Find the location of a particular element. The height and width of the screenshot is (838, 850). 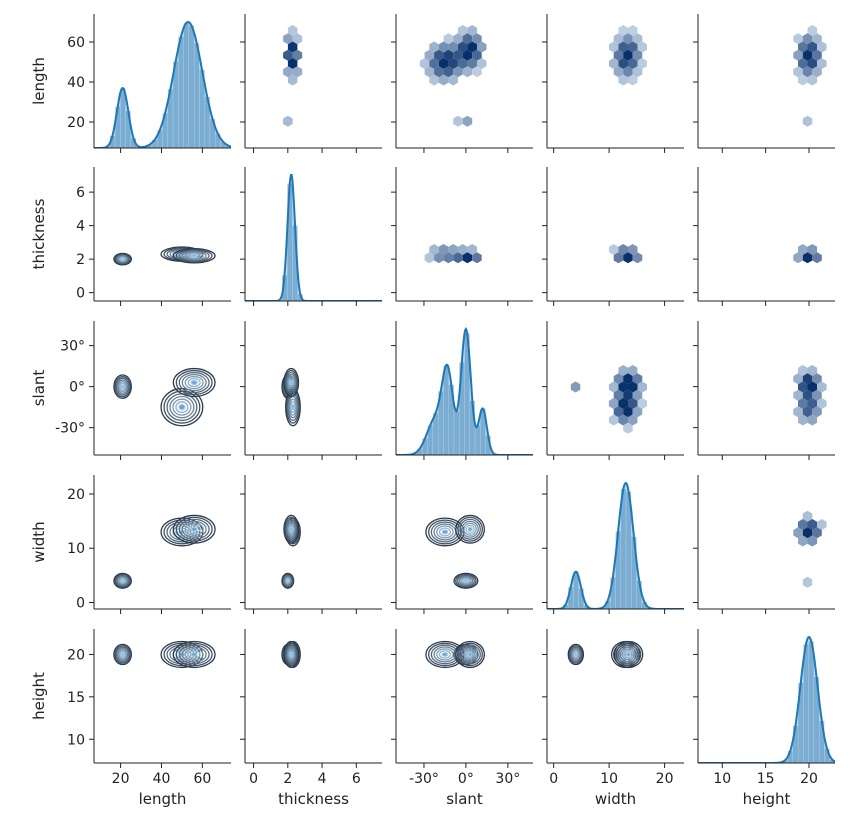

panel-length-vs-length: 20 40 60 is located at coordinates (149, 83).